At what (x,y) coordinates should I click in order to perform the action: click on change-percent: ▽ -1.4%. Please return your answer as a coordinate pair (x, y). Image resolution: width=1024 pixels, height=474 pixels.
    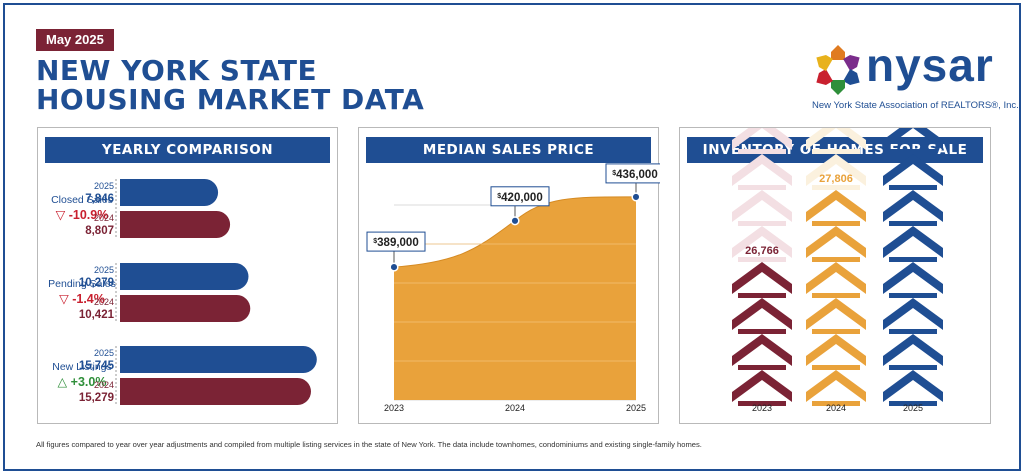
    Looking at the image, I should click on (82, 299).